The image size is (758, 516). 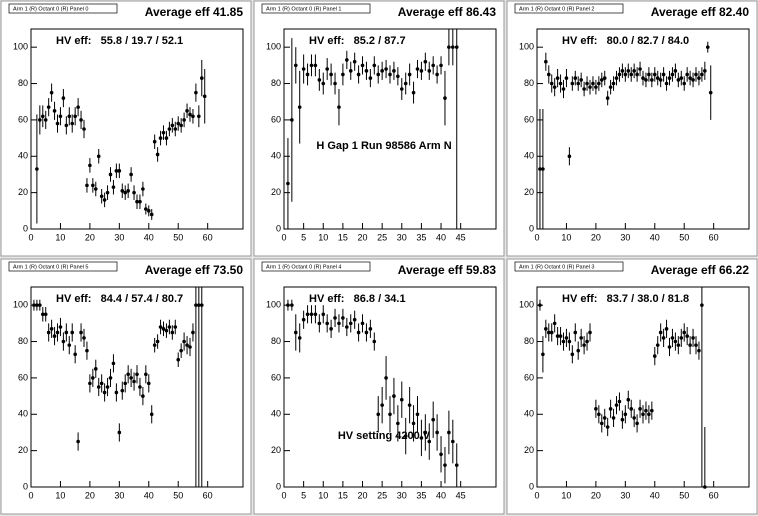 I want to click on x-tick-label: 10, so click(x=566, y=237).